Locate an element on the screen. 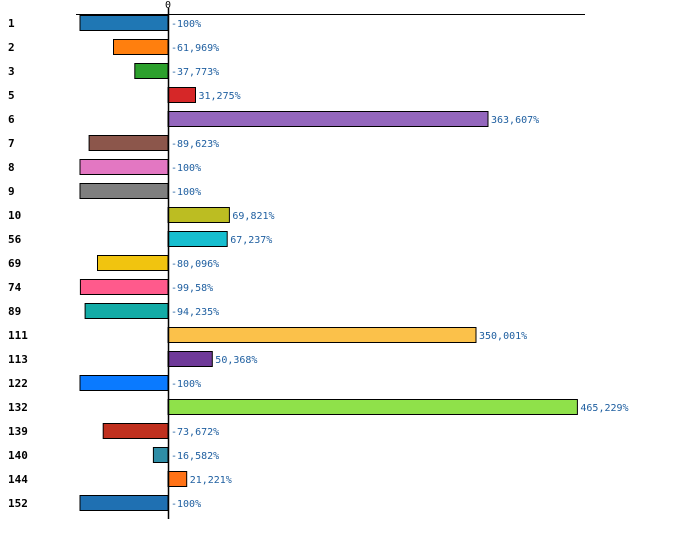 The image size is (700, 554). value-label-6: 363,607% is located at coordinates (515, 120).